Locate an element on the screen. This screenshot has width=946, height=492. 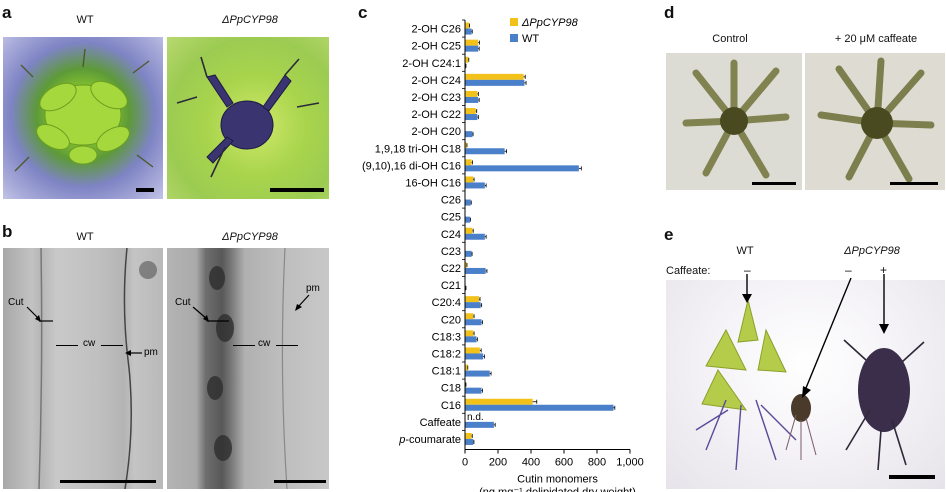
panel-b-wt-pm-label: pm is located at coordinates (151, 352).